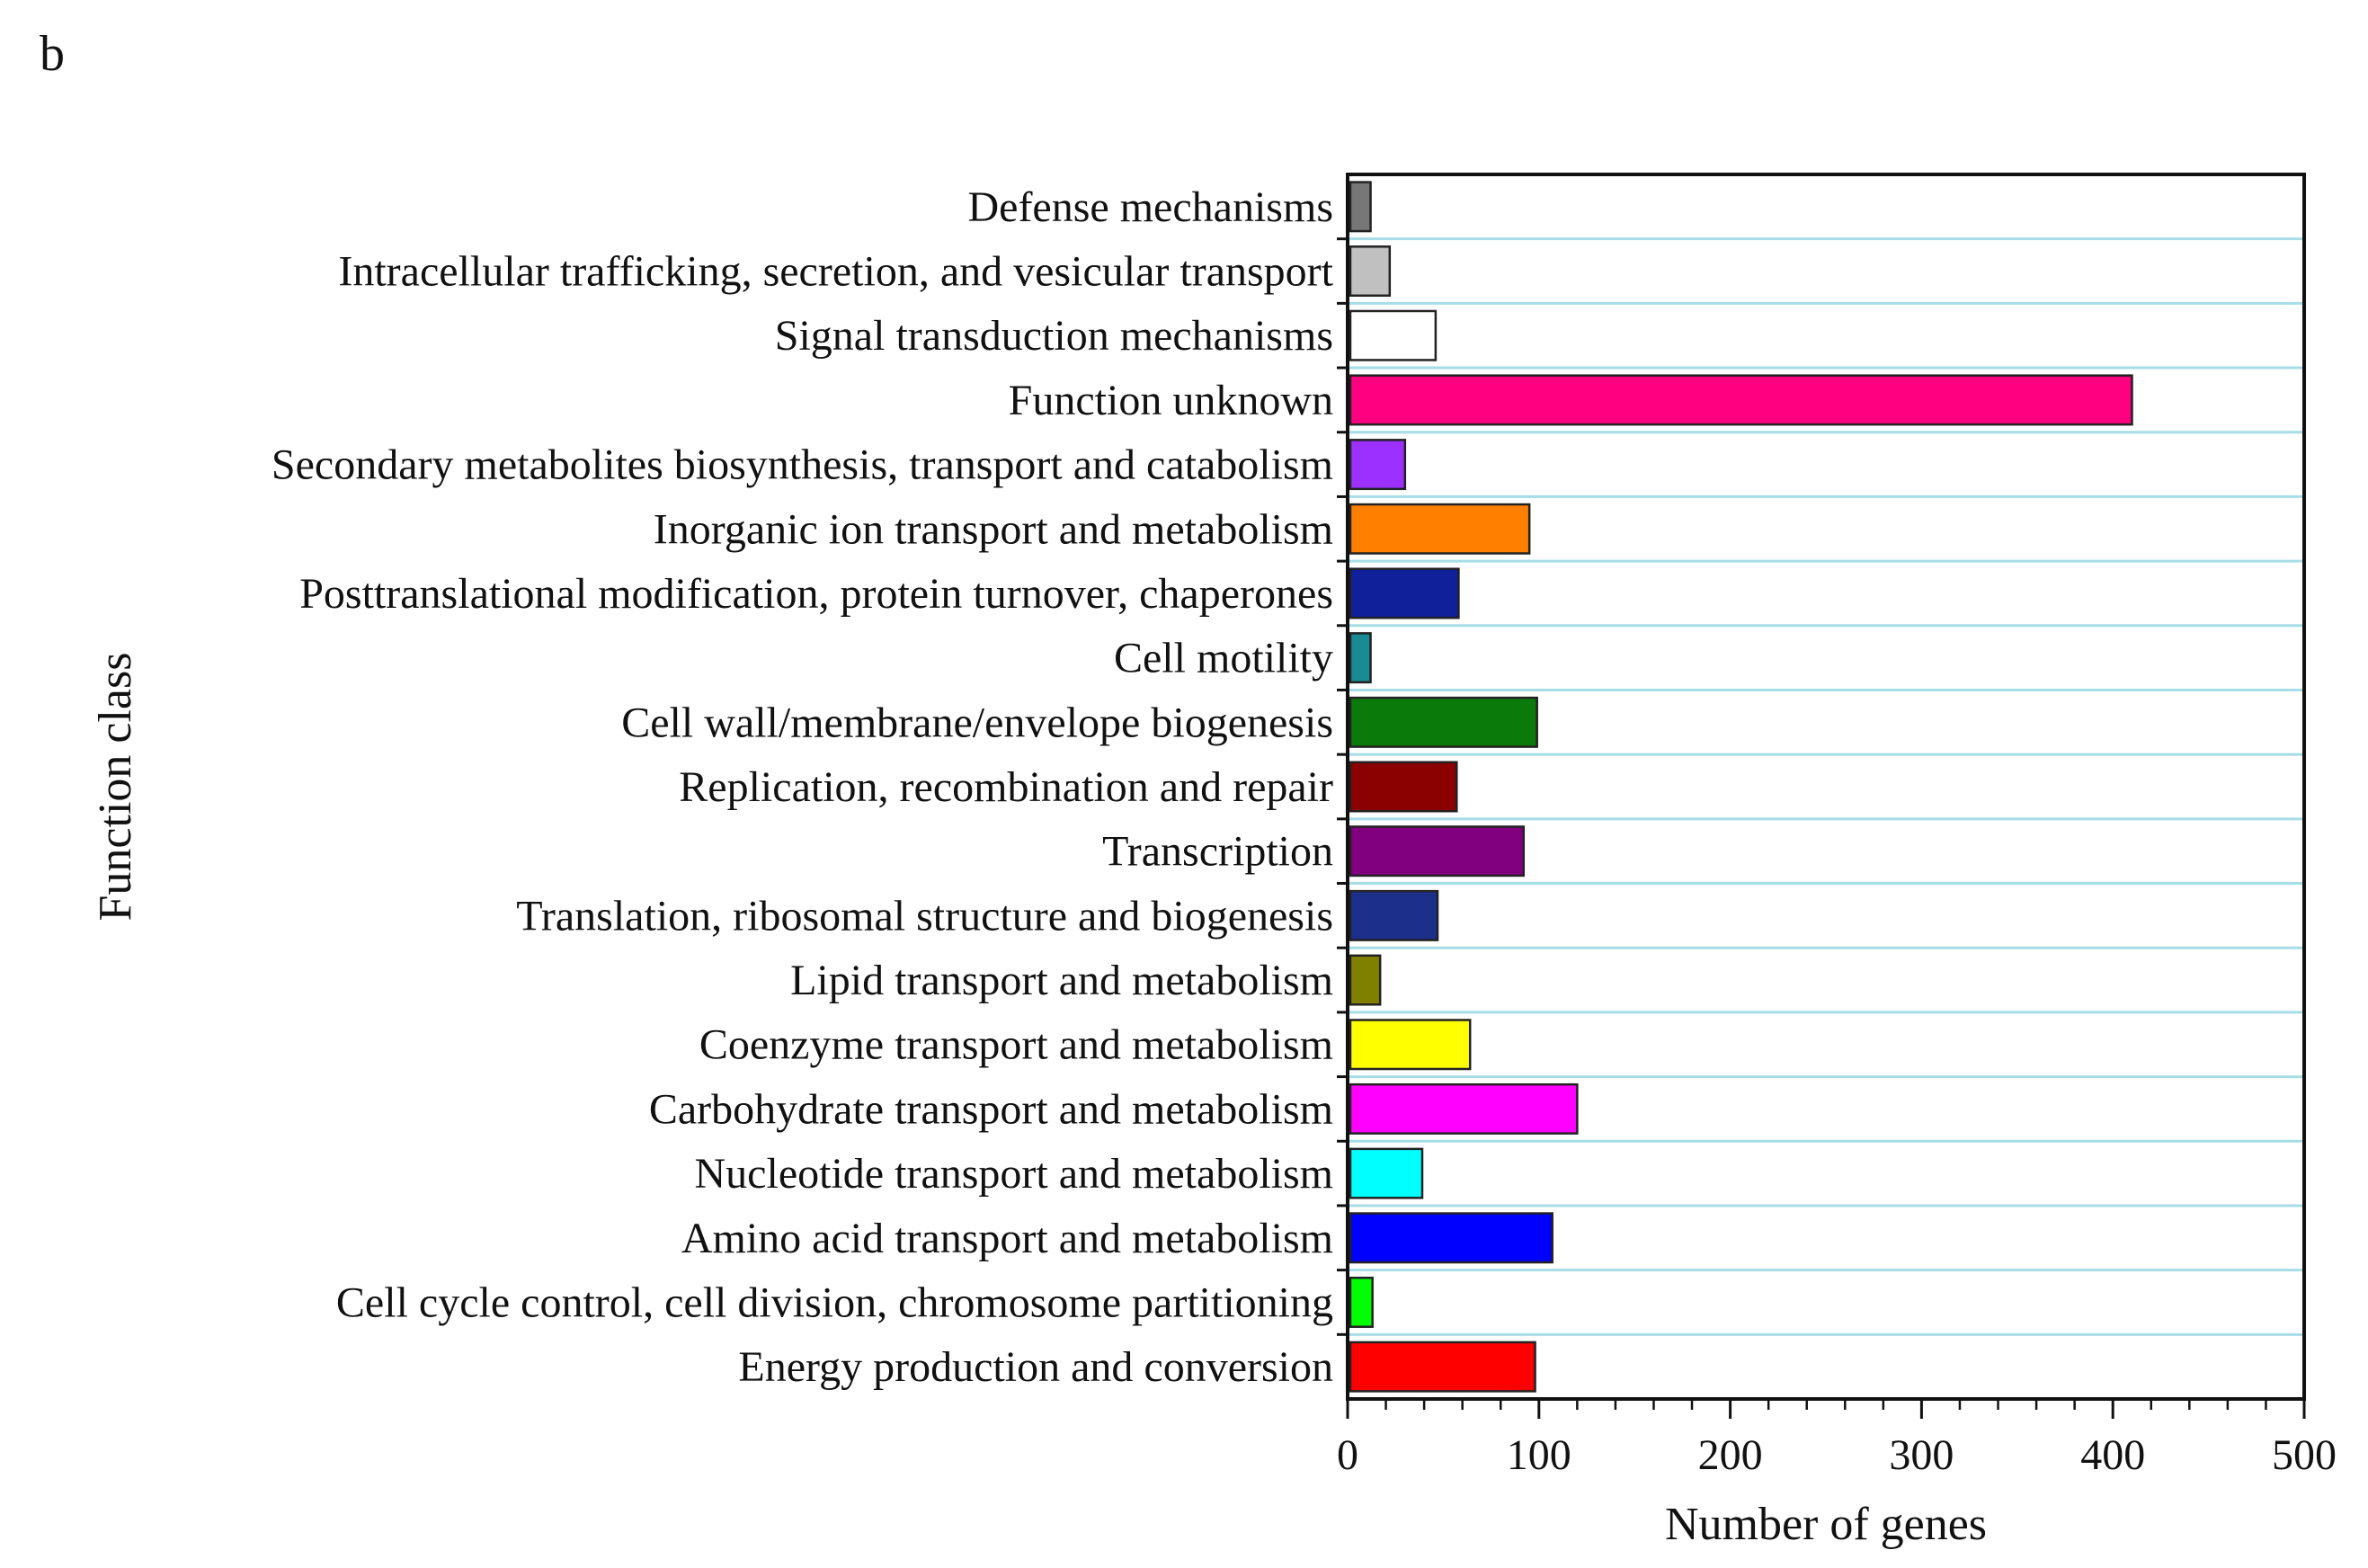 This screenshot has width=2368, height=1568. What do you see at coordinates (1217, 852) in the screenshot?
I see `category-label: Transcription` at bounding box center [1217, 852].